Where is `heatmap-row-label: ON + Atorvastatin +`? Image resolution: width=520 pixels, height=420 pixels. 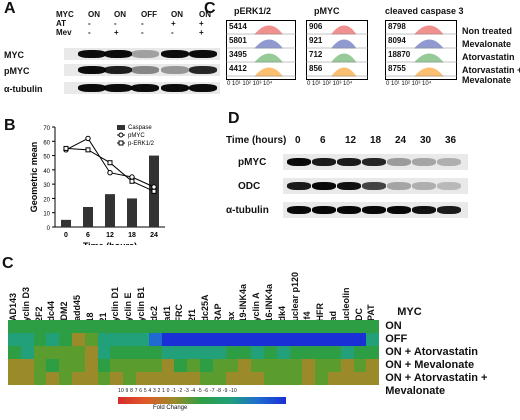 heatmap-row-label: ON + Atorvastatin + is located at coordinates (436, 378).